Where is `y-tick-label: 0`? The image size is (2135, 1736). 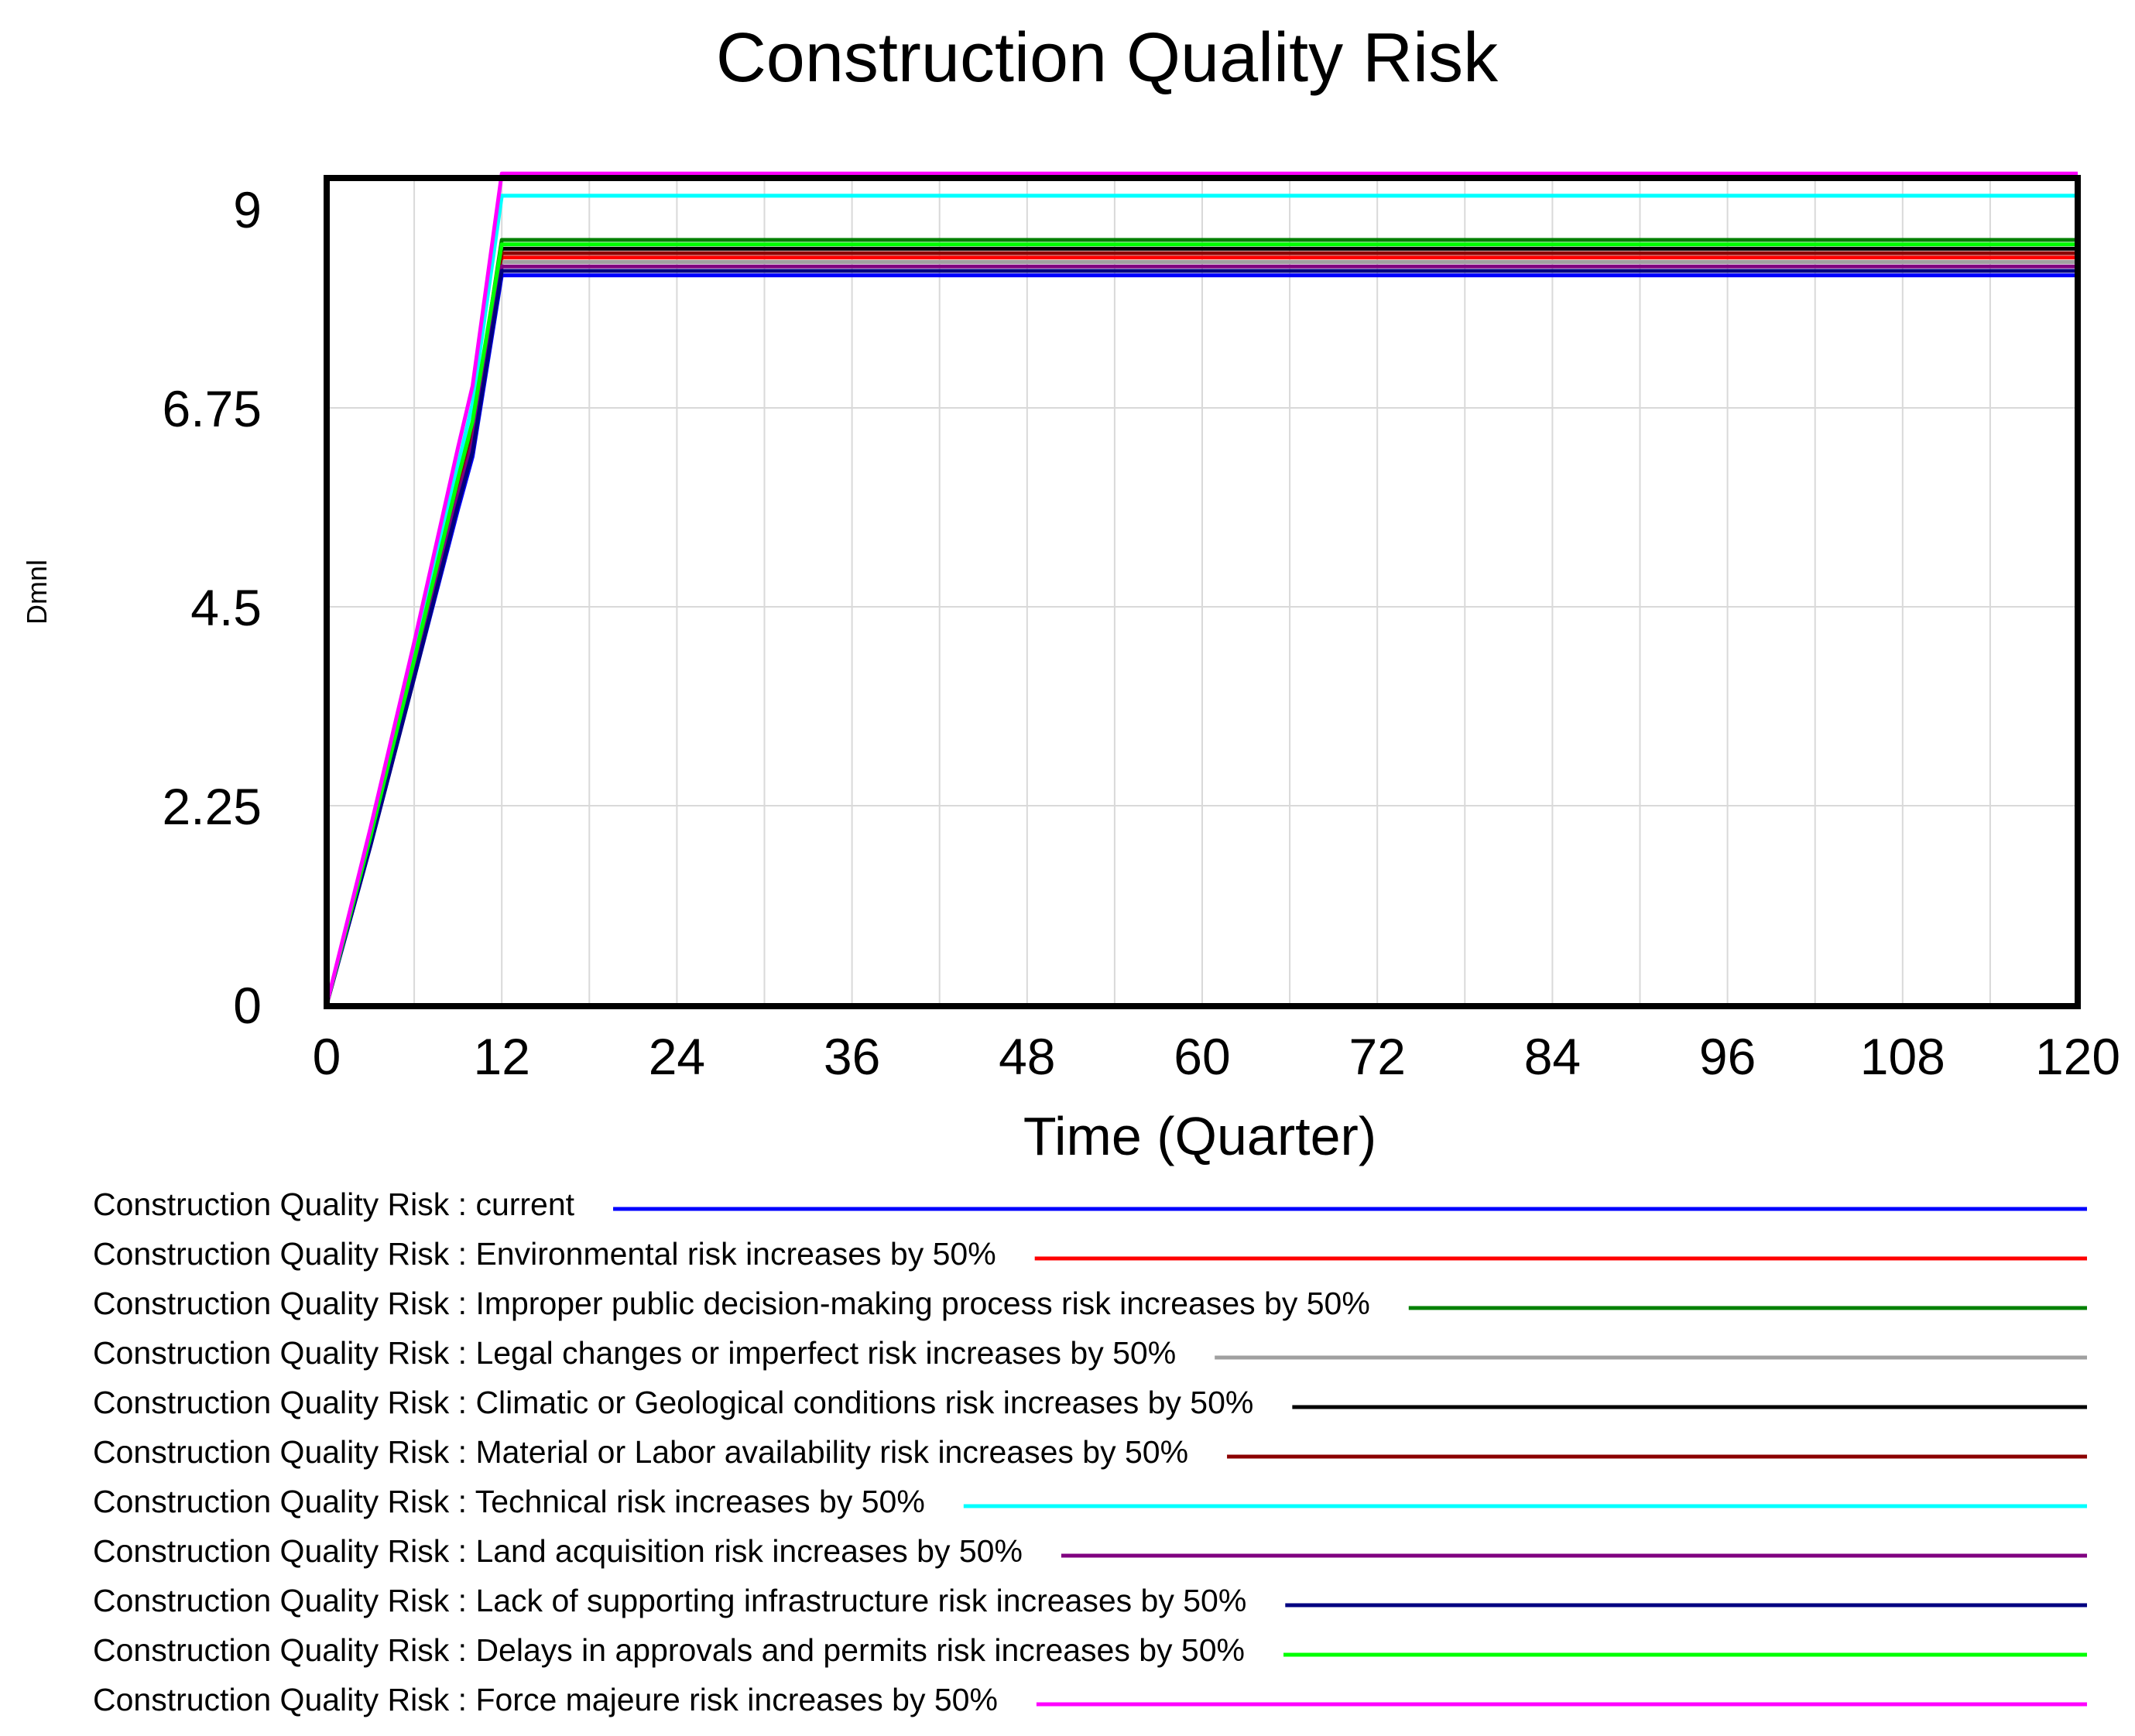
y-tick-label: 0 is located at coordinates (247, 1006).